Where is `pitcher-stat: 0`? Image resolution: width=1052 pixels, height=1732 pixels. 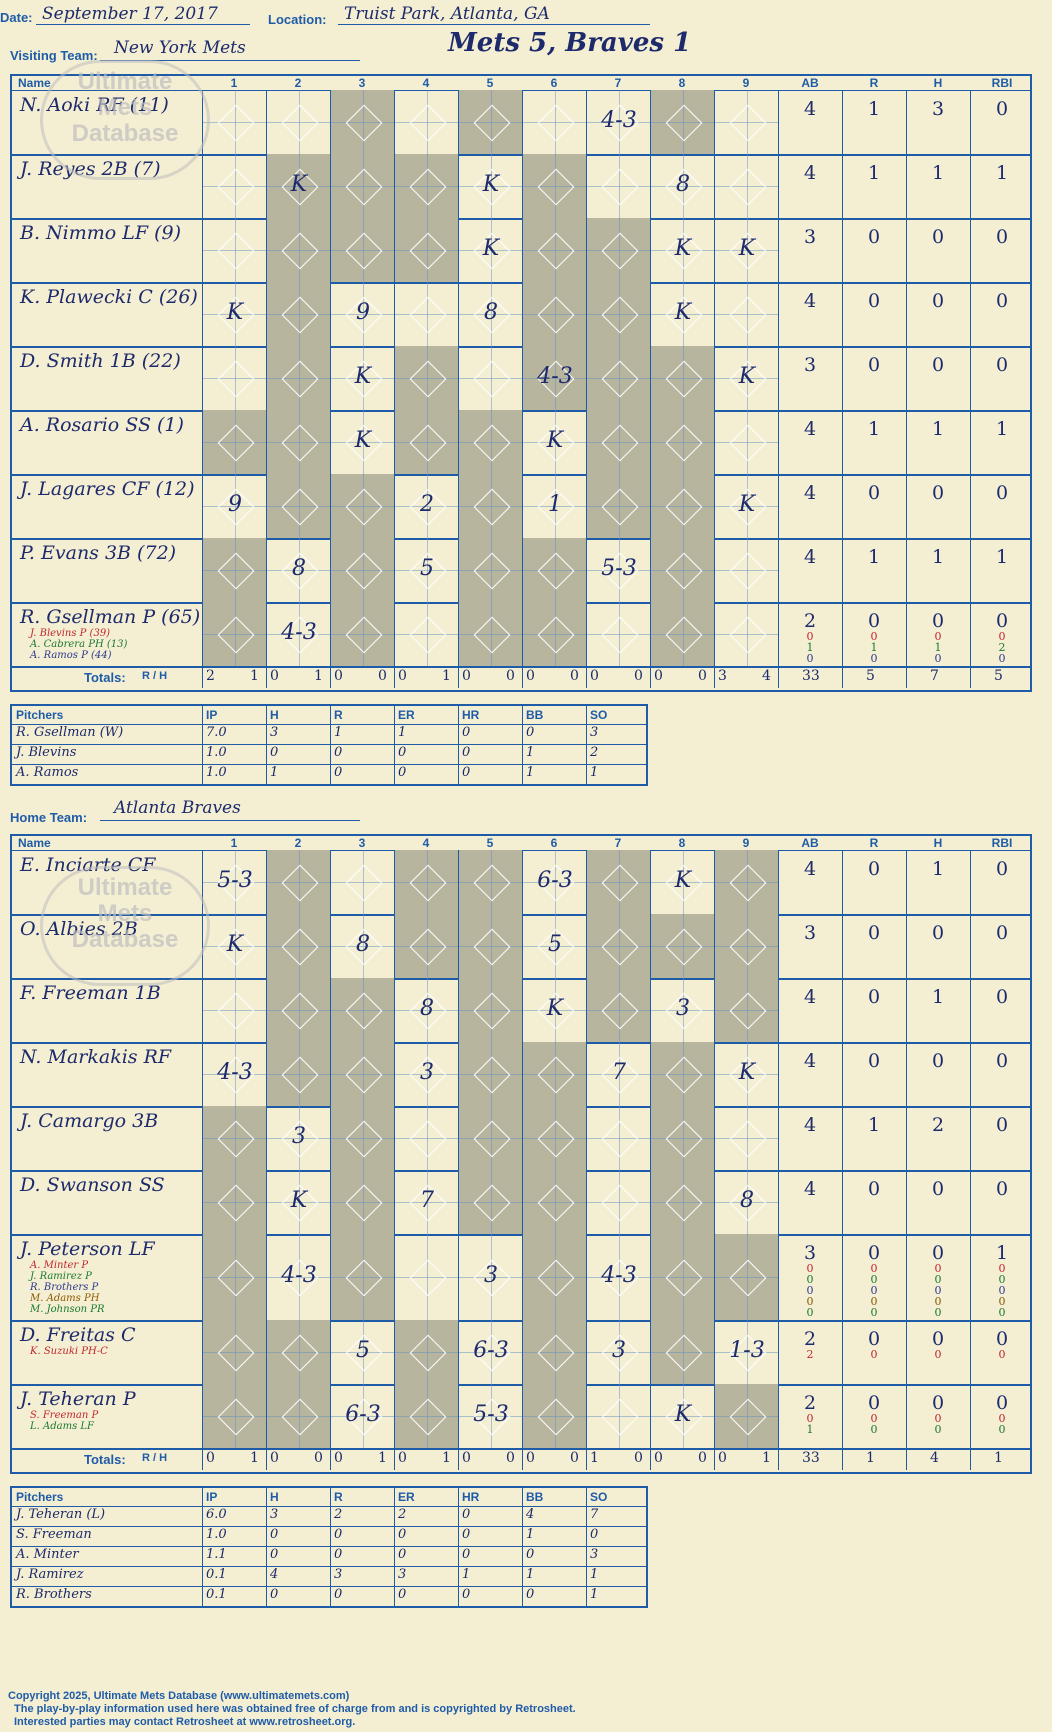 pitcher-stat: 0 is located at coordinates (402, 1554).